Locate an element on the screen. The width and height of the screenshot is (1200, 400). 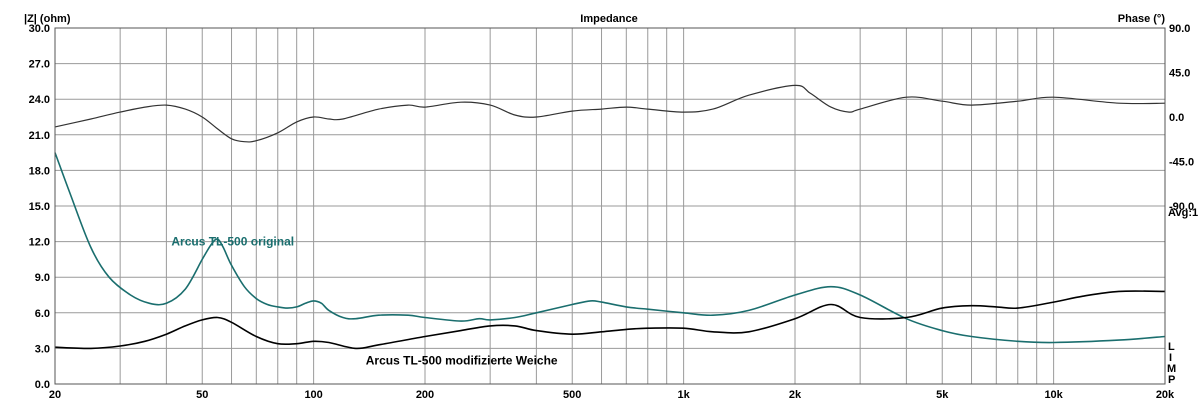
y-tick-label: 27.0 is located at coordinates (39, 65).